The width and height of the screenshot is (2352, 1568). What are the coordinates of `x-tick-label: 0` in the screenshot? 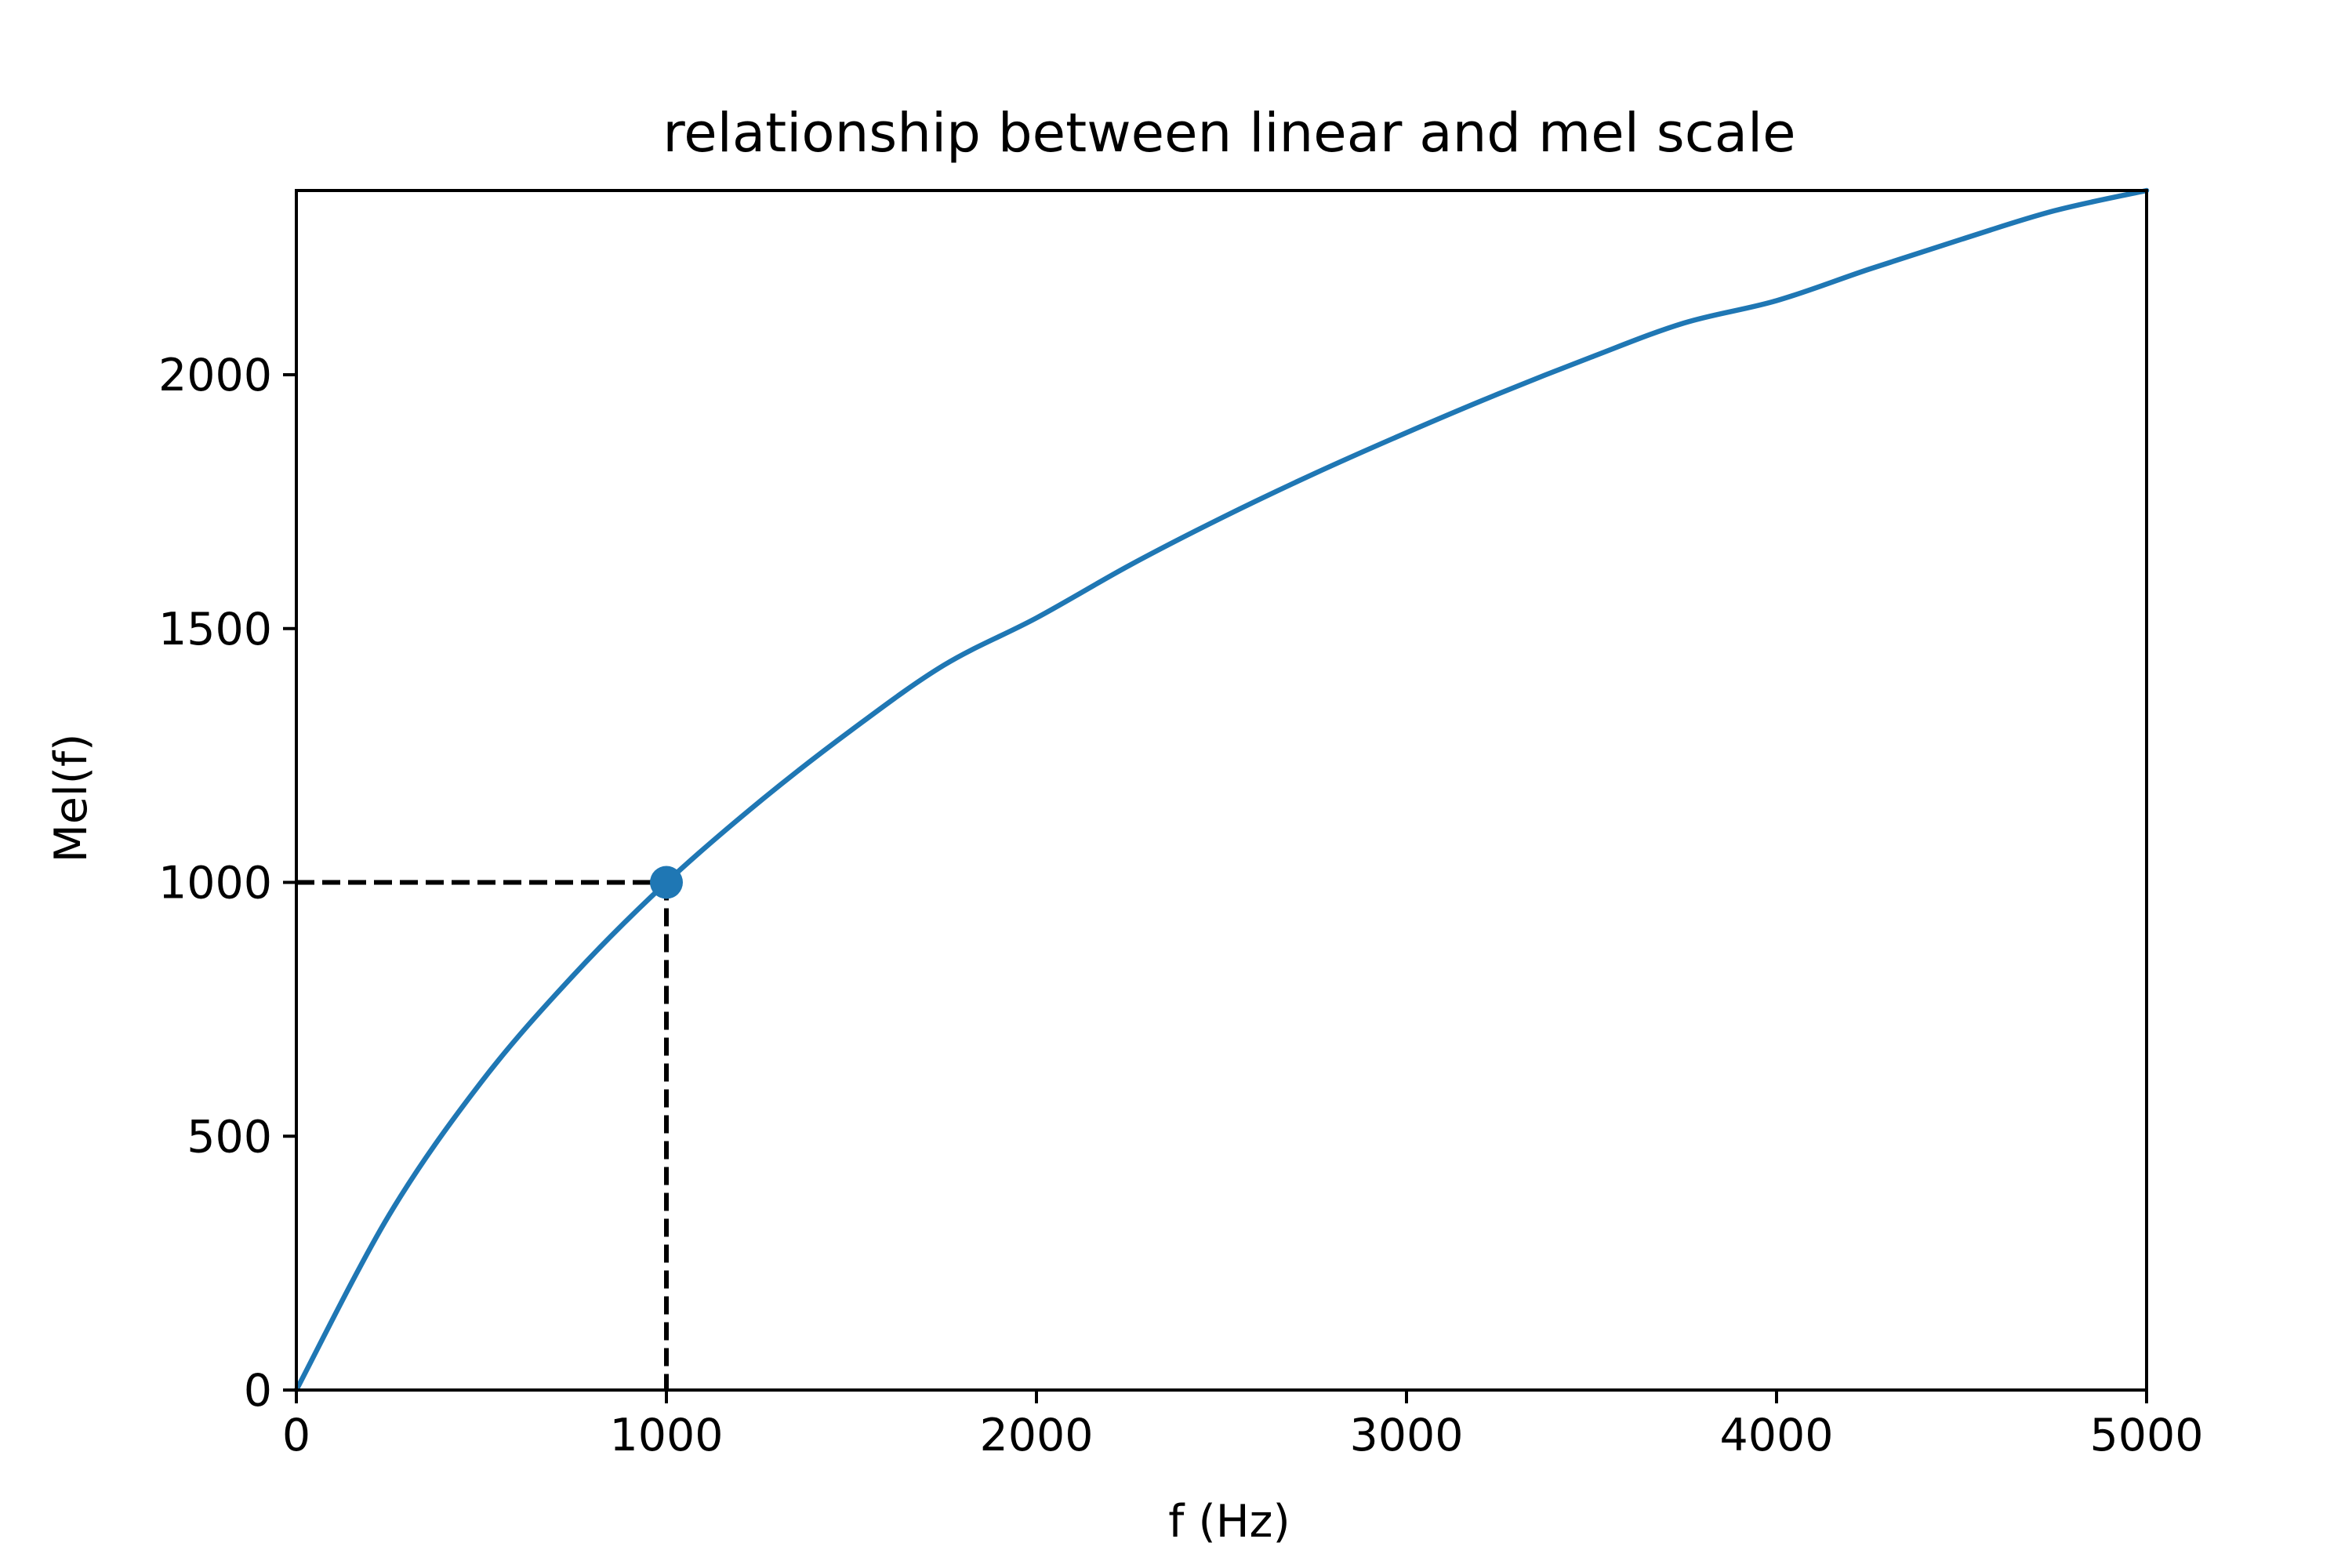 It's located at (296, 1435).